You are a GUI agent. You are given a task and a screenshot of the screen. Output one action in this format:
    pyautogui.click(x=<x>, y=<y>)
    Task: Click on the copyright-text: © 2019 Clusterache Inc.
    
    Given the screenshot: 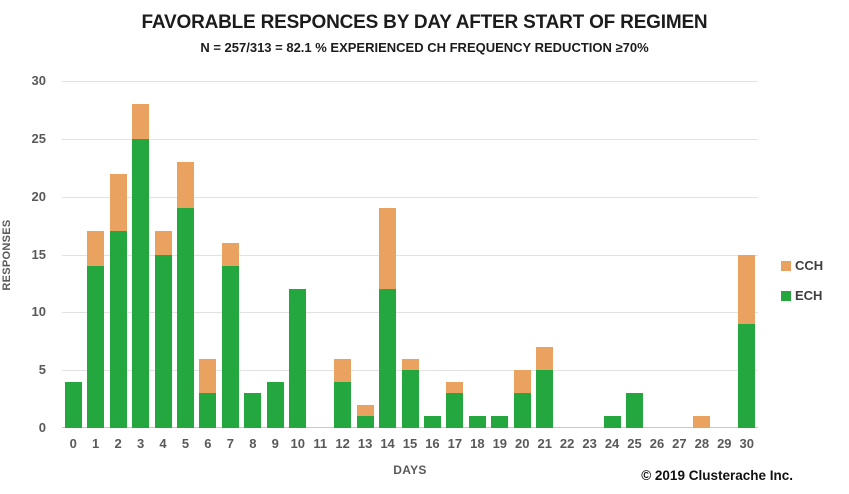 What is the action you would take?
    pyautogui.click(x=717, y=475)
    